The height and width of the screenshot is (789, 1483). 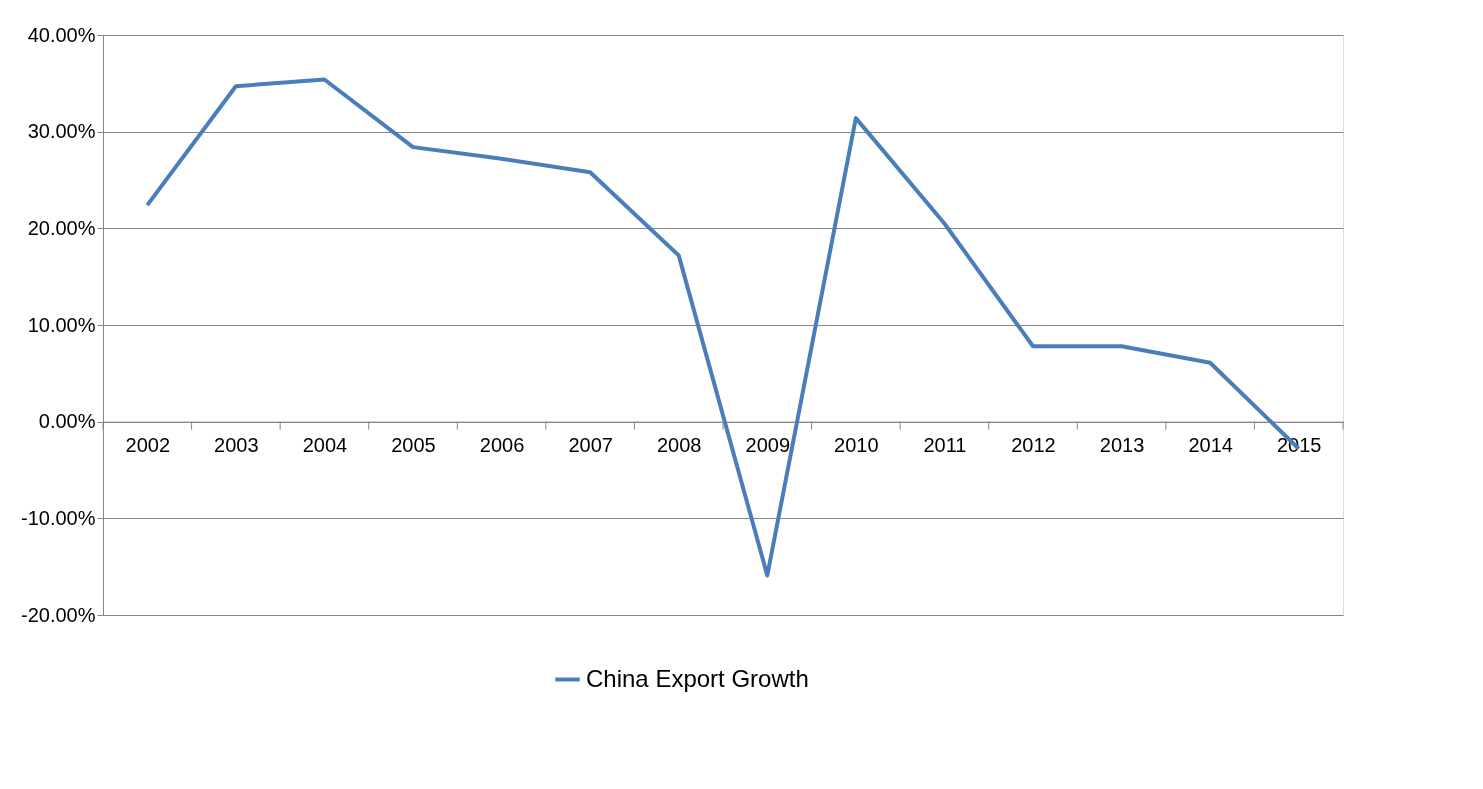 What do you see at coordinates (61, 324) in the screenshot?
I see `y-tick-label: 10.00%` at bounding box center [61, 324].